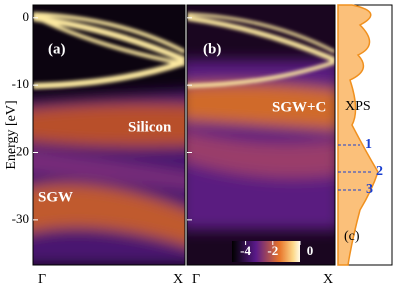 Image resolution: width=399 pixels, height=293 pixels. I want to click on y-tick-label: 0, so click(26, 16).